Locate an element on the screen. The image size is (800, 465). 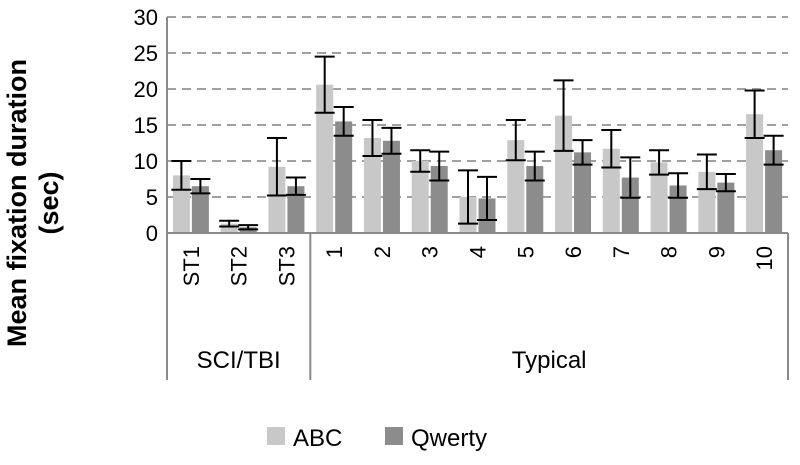
x-tick-label: 6 is located at coordinates (573, 252).